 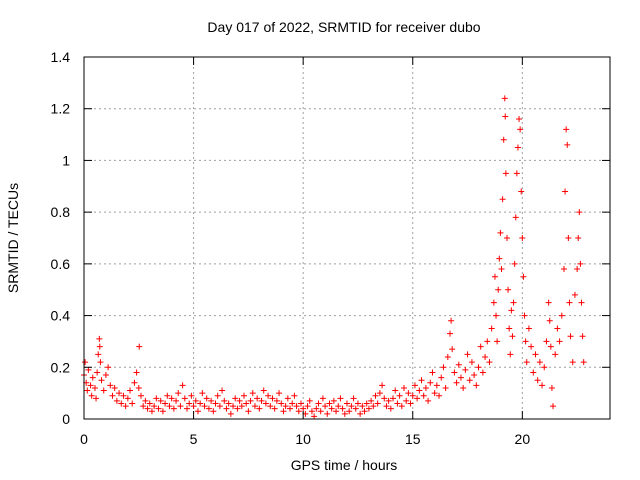 I want to click on y-tick-label: 0.4, so click(x=61, y=316).